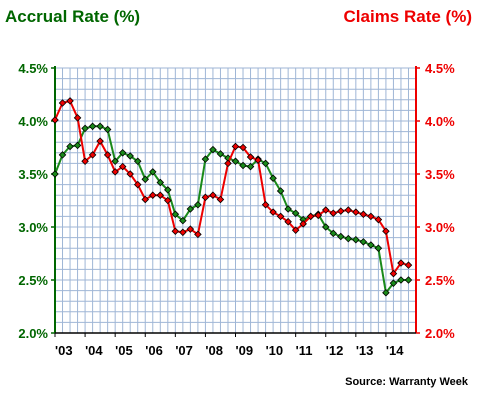 The height and width of the screenshot is (400, 480). What do you see at coordinates (33, 280) in the screenshot?
I see `left-tick-label: 2.5%` at bounding box center [33, 280].